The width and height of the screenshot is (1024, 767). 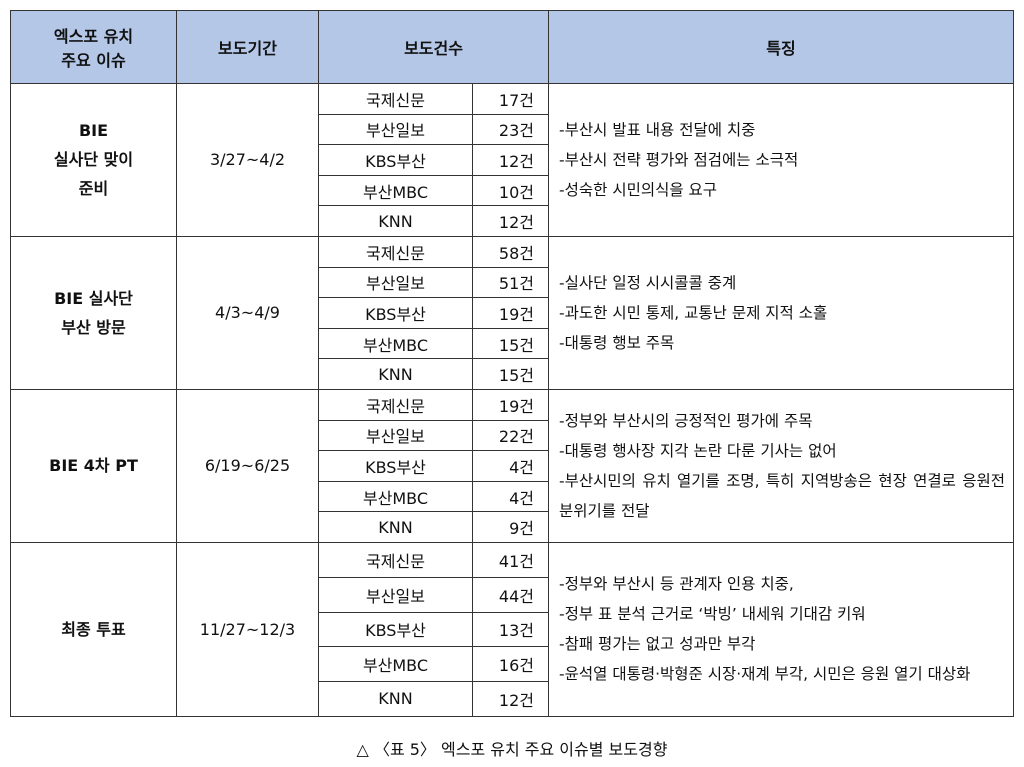 I want to click on feature-item: -정부와 부산시의 긍정적인 평가에 주목, so click(x=686, y=420).